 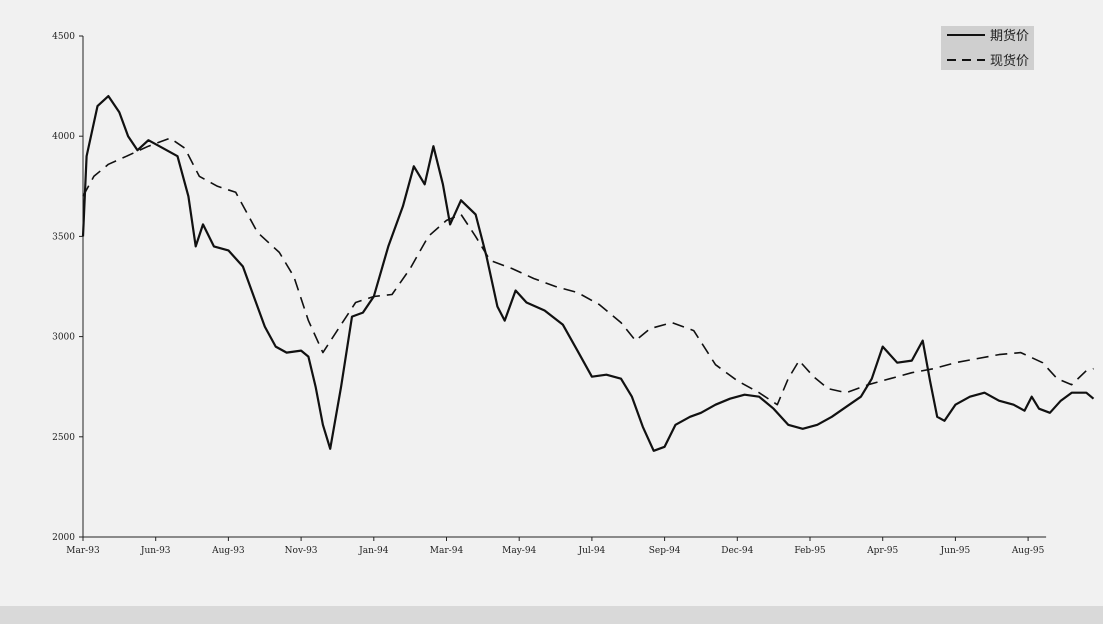 What do you see at coordinates (1028, 551) in the screenshot?
I see `x-tick-label: Aug-95` at bounding box center [1028, 551].